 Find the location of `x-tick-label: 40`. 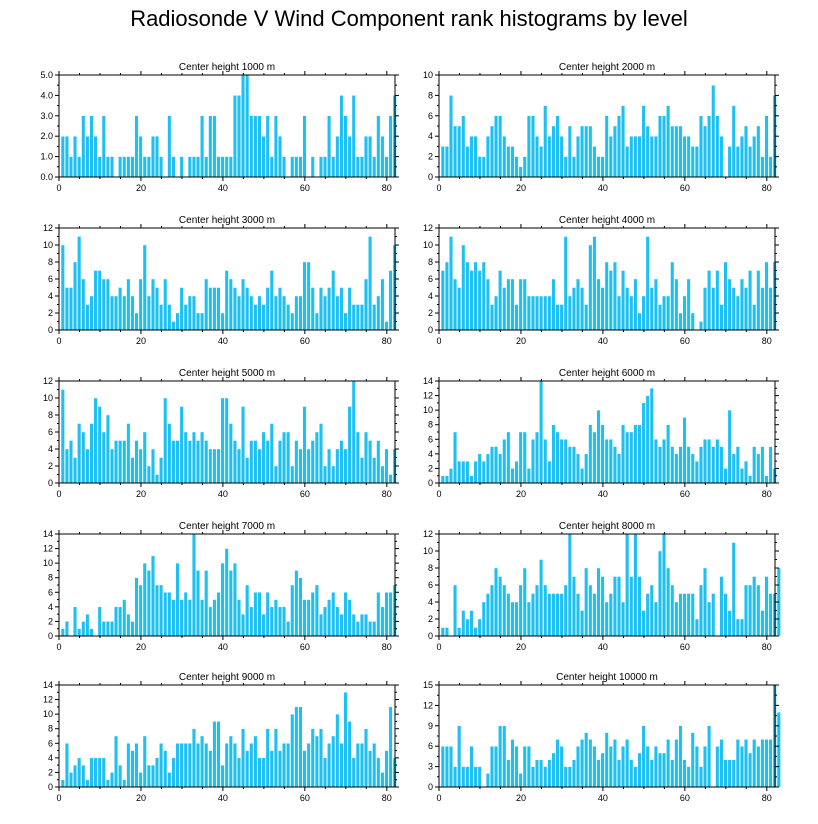

x-tick-label: 40 is located at coordinates (223, 341).